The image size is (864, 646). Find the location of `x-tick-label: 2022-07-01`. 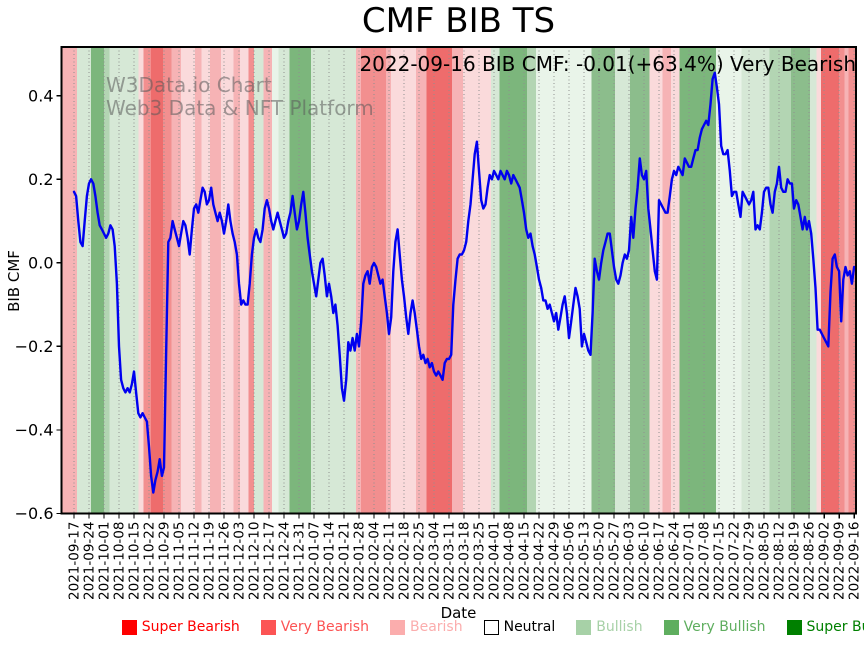

x-tick-label: 2022-07-01 is located at coordinates (690, 561).